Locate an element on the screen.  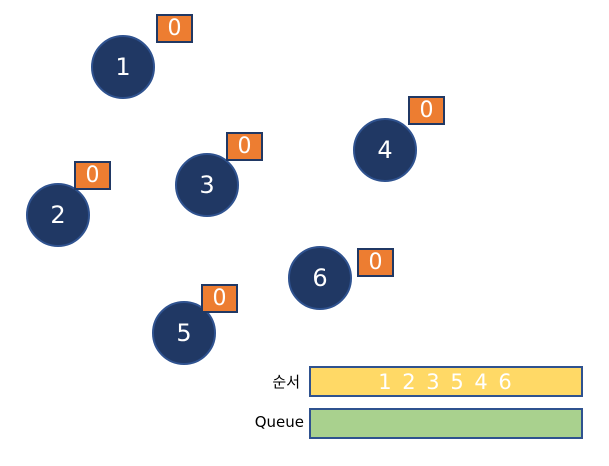
node-4-label: 4 is located at coordinates (385, 150).